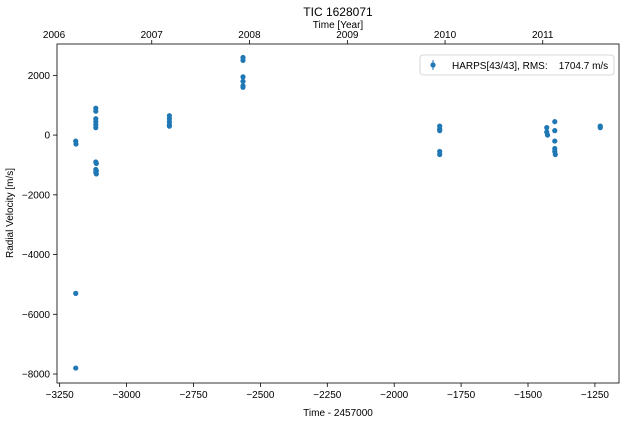  I want to click on y-axis-ticks: −8000 −6000 −4000 −2000 0 2000, so click(39, 226).